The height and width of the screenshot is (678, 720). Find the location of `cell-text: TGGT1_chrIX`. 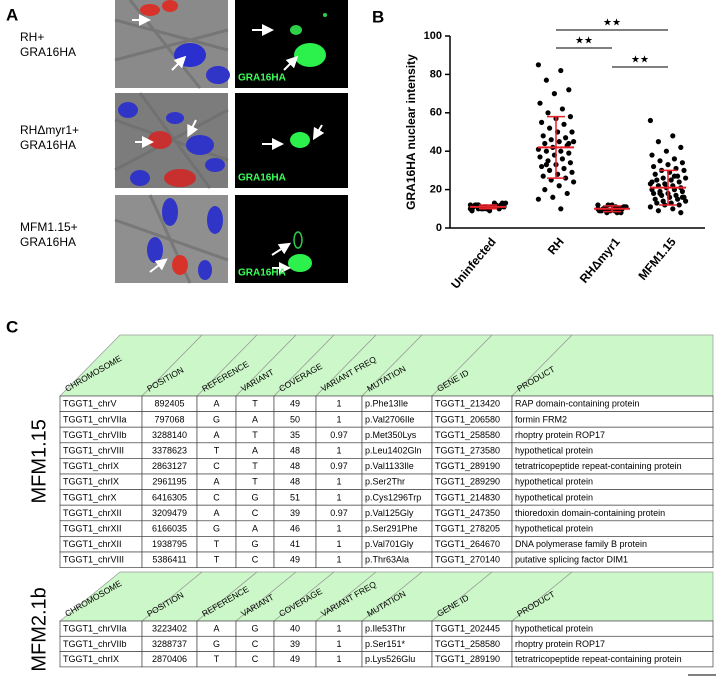

cell-text: TGGT1_chrIX is located at coordinates (91, 659).